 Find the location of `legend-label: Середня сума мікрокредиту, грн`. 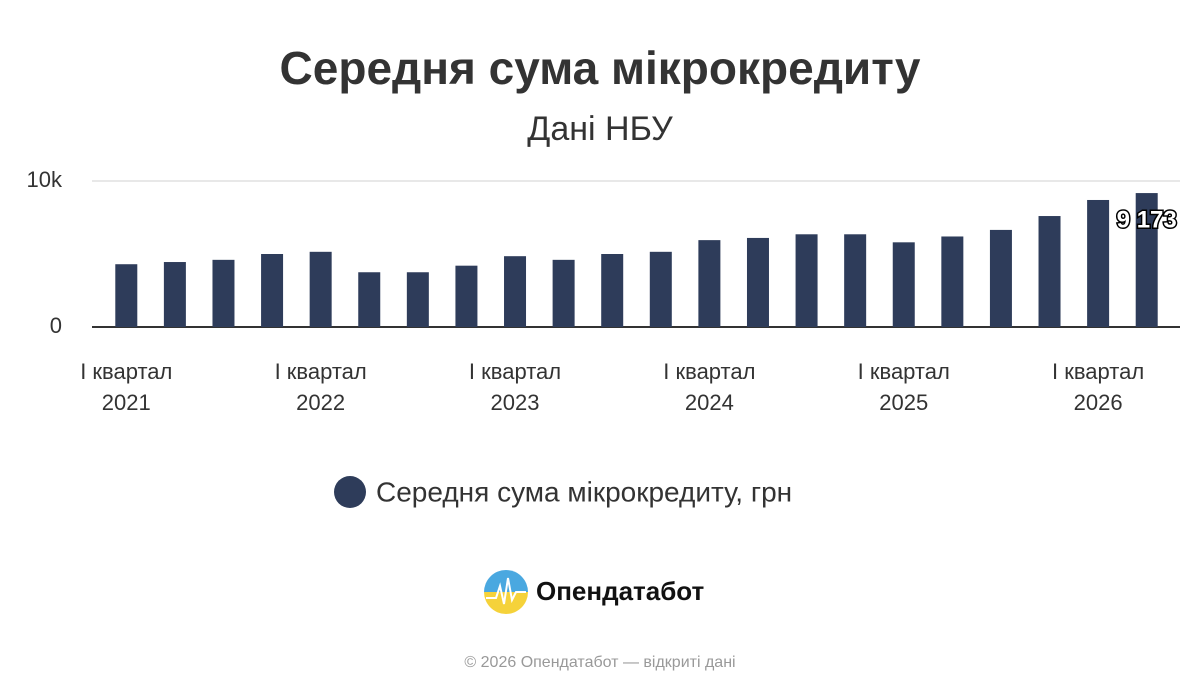

legend-label: Середня сума мікрокредиту, грн is located at coordinates (584, 491).